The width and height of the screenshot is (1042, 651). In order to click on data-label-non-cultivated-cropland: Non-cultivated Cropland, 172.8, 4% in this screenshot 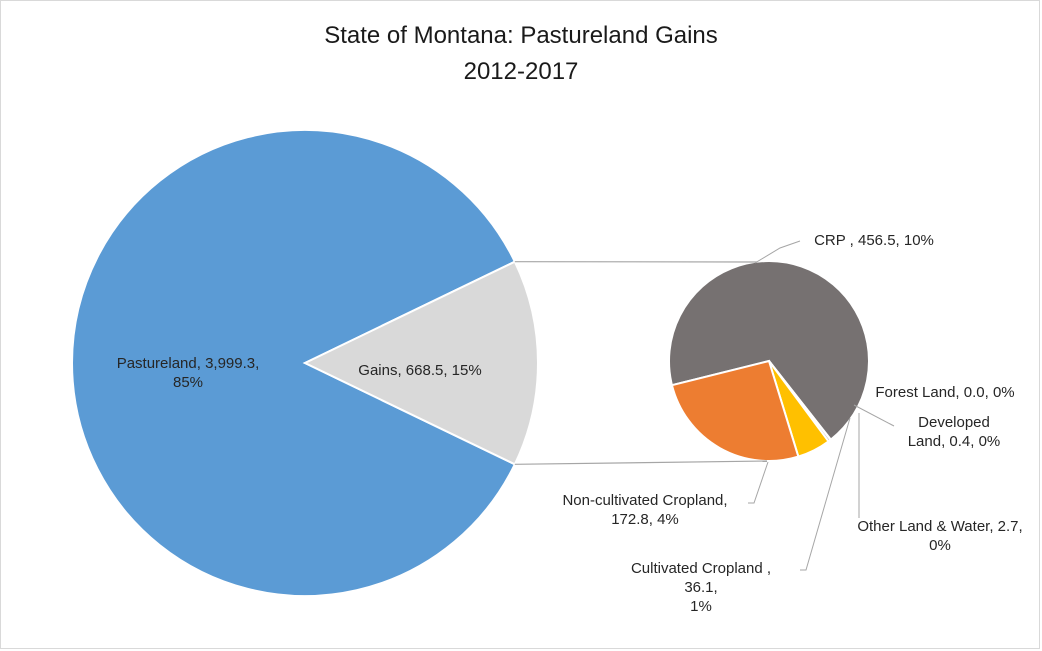, I will do `click(644, 510)`.